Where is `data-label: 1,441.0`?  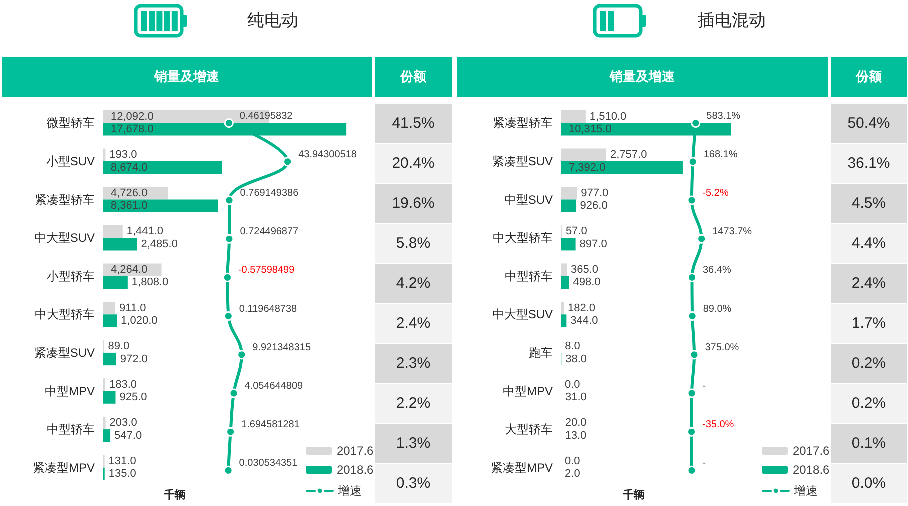
data-label: 1,441.0 is located at coordinates (145, 232).